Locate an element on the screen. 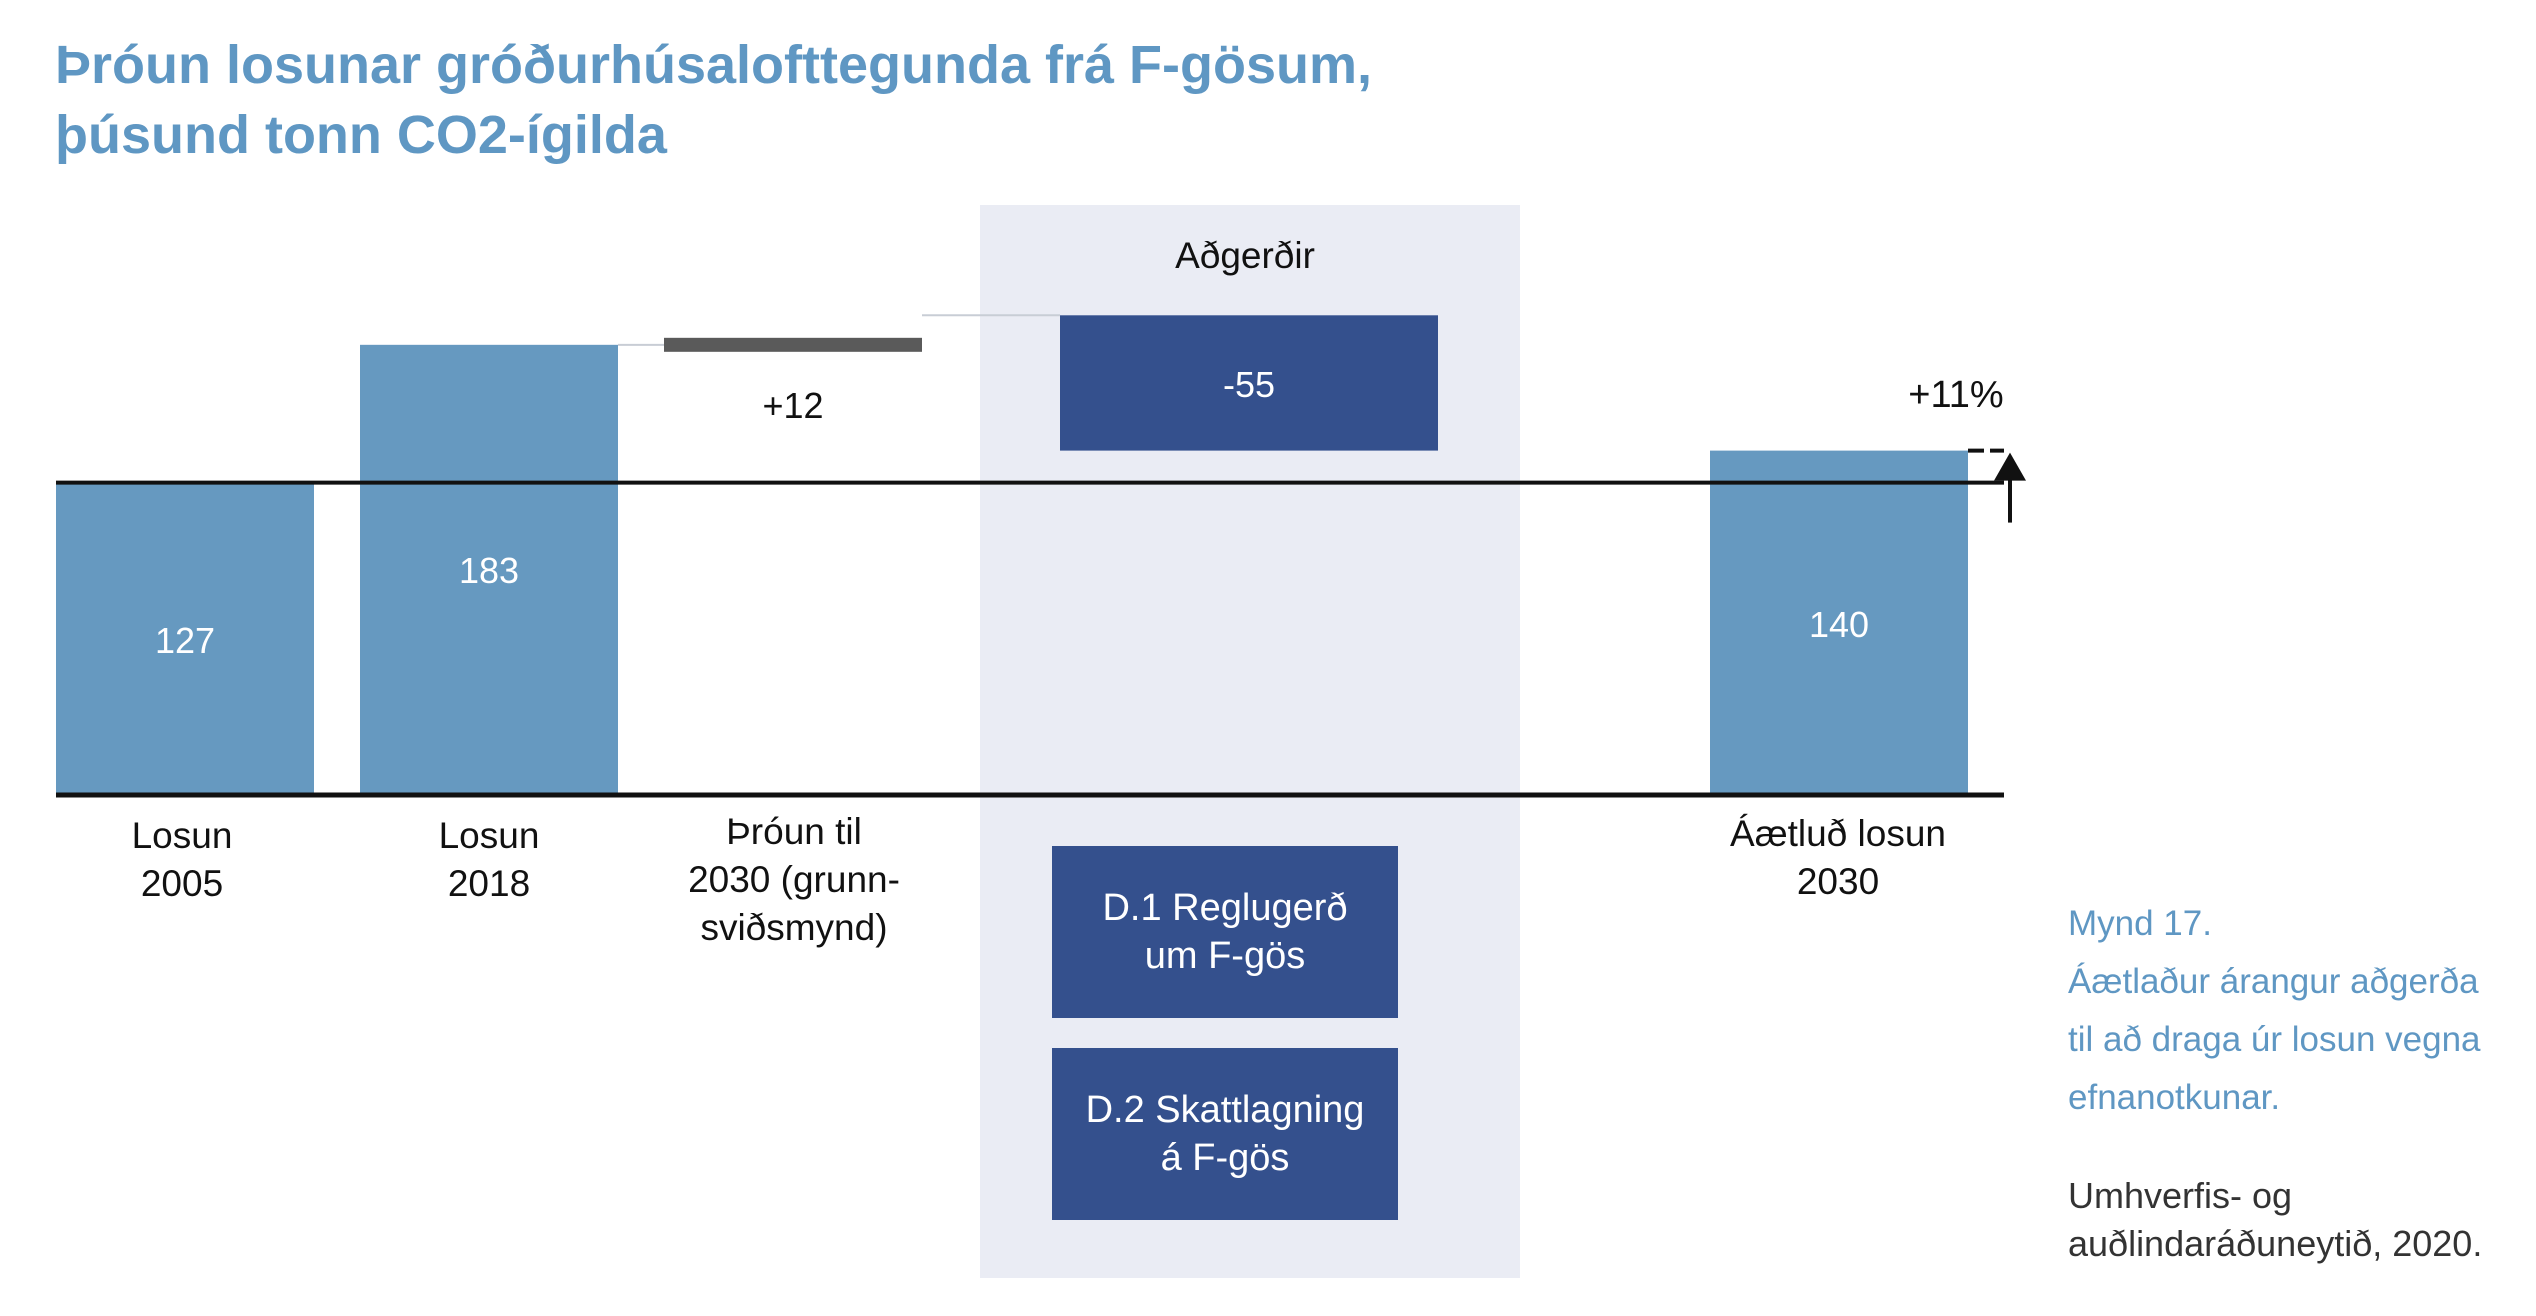 This screenshot has height=1316, width=2536. category-label-1-line-2: 2005 is located at coordinates (182, 883).